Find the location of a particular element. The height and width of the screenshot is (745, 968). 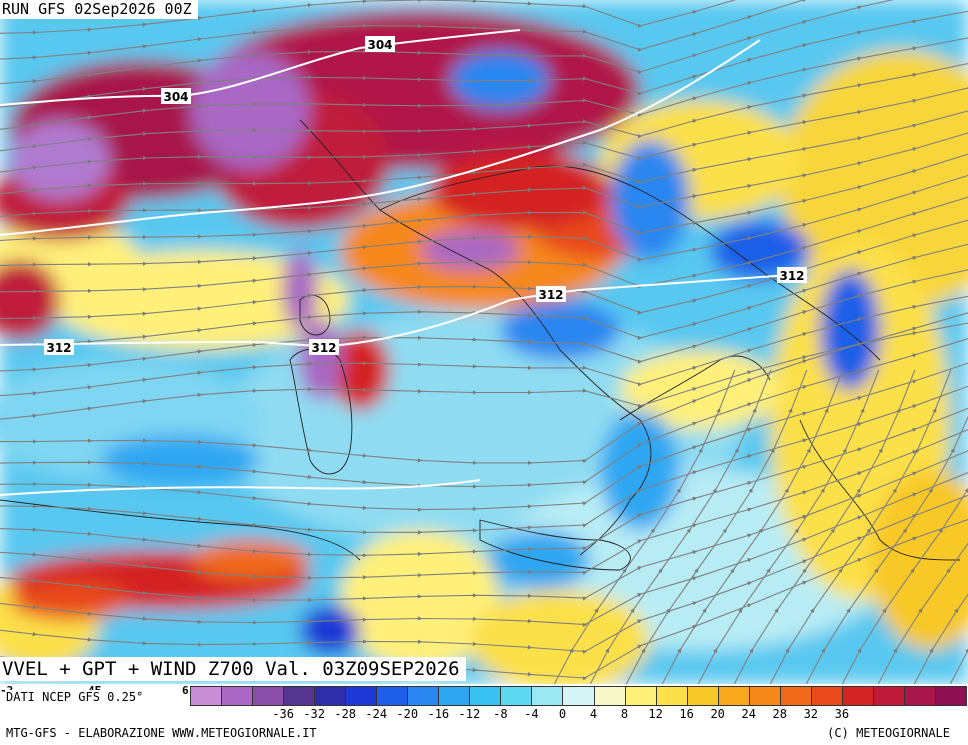

color-scale-tick: 12 is located at coordinates (655, 714).